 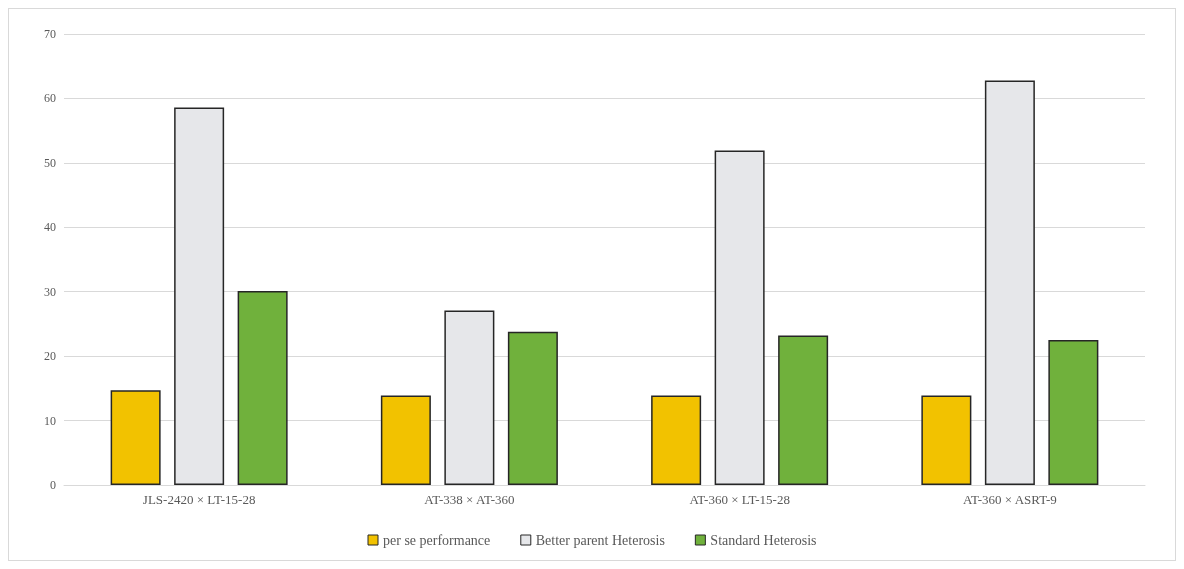 I want to click on y-tick-label: 70, so click(x=50, y=34).